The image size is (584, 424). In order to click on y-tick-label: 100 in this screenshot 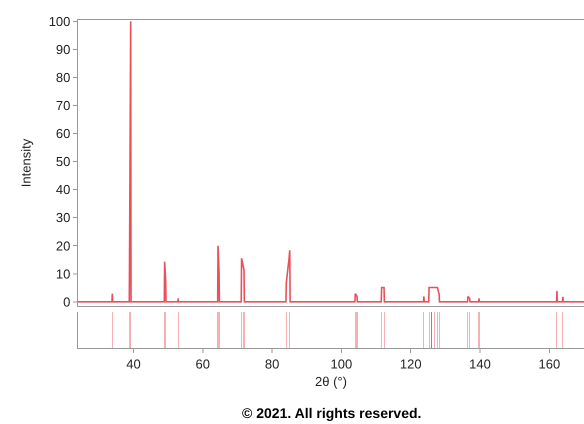, I will do `click(59, 21)`.